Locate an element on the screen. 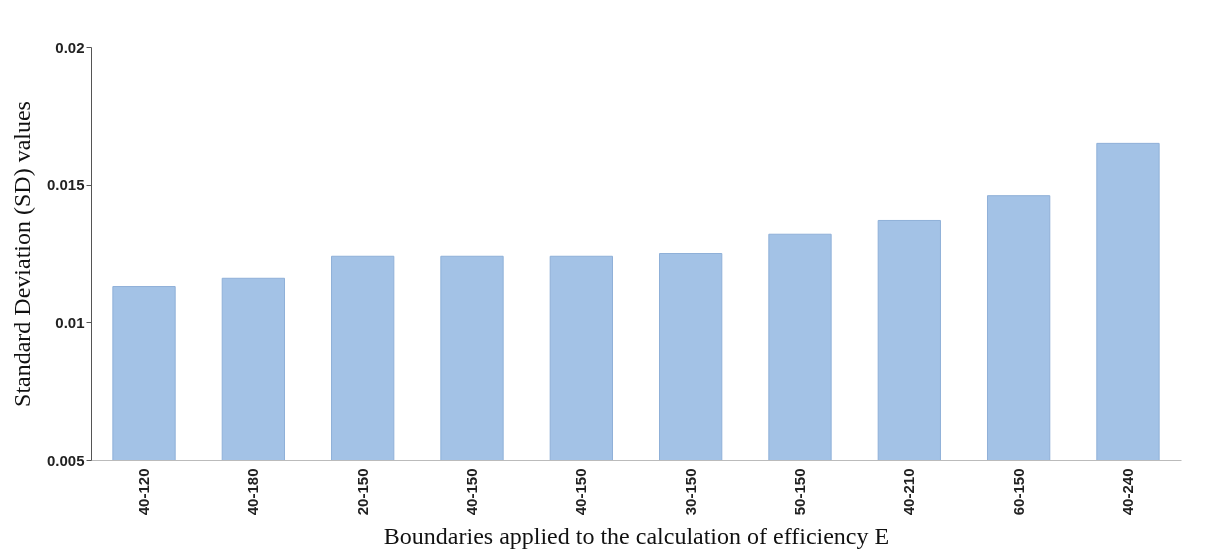 This screenshot has height=552, width=1225. x-tick-label: 30-150 is located at coordinates (690, 492).